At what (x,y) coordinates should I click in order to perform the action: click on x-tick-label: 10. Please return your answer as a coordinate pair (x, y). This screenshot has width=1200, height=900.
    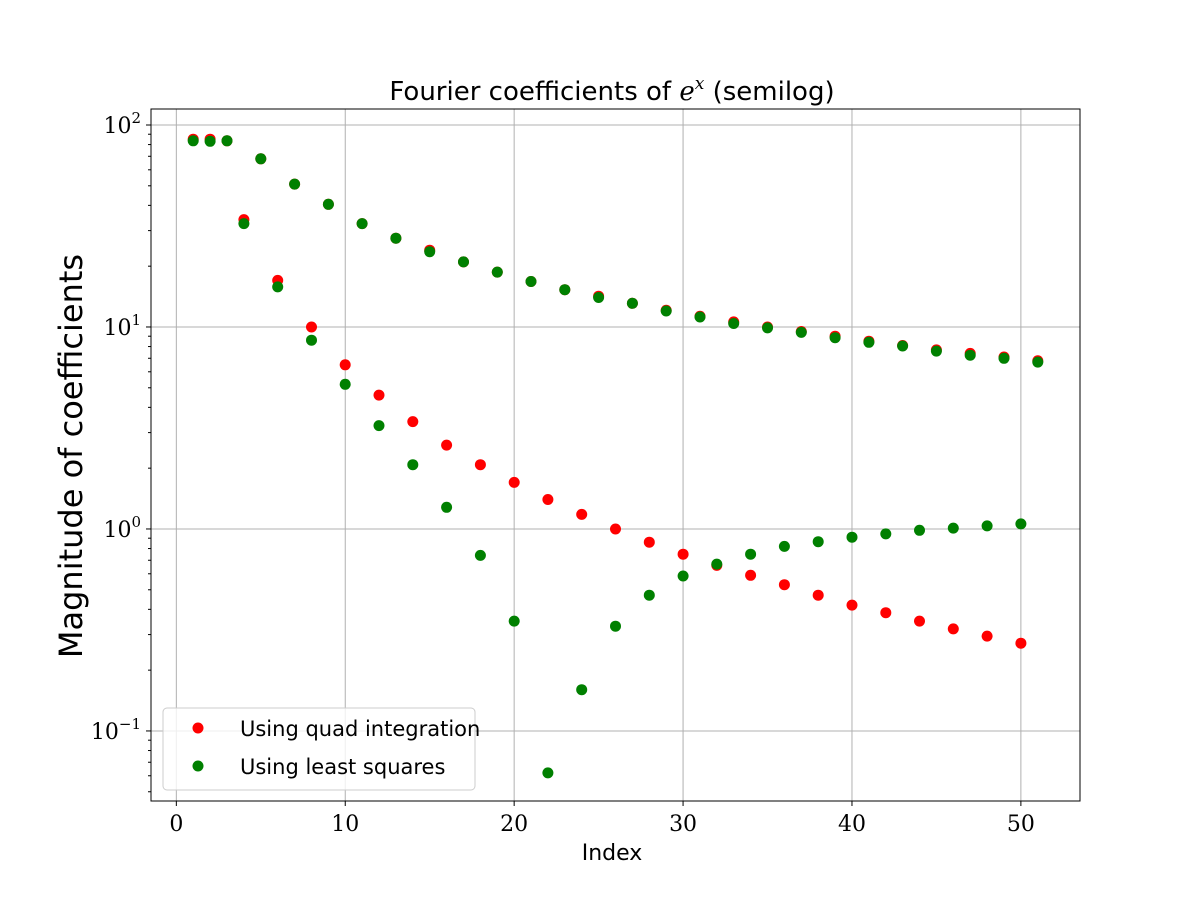
    Looking at the image, I should click on (345, 824).